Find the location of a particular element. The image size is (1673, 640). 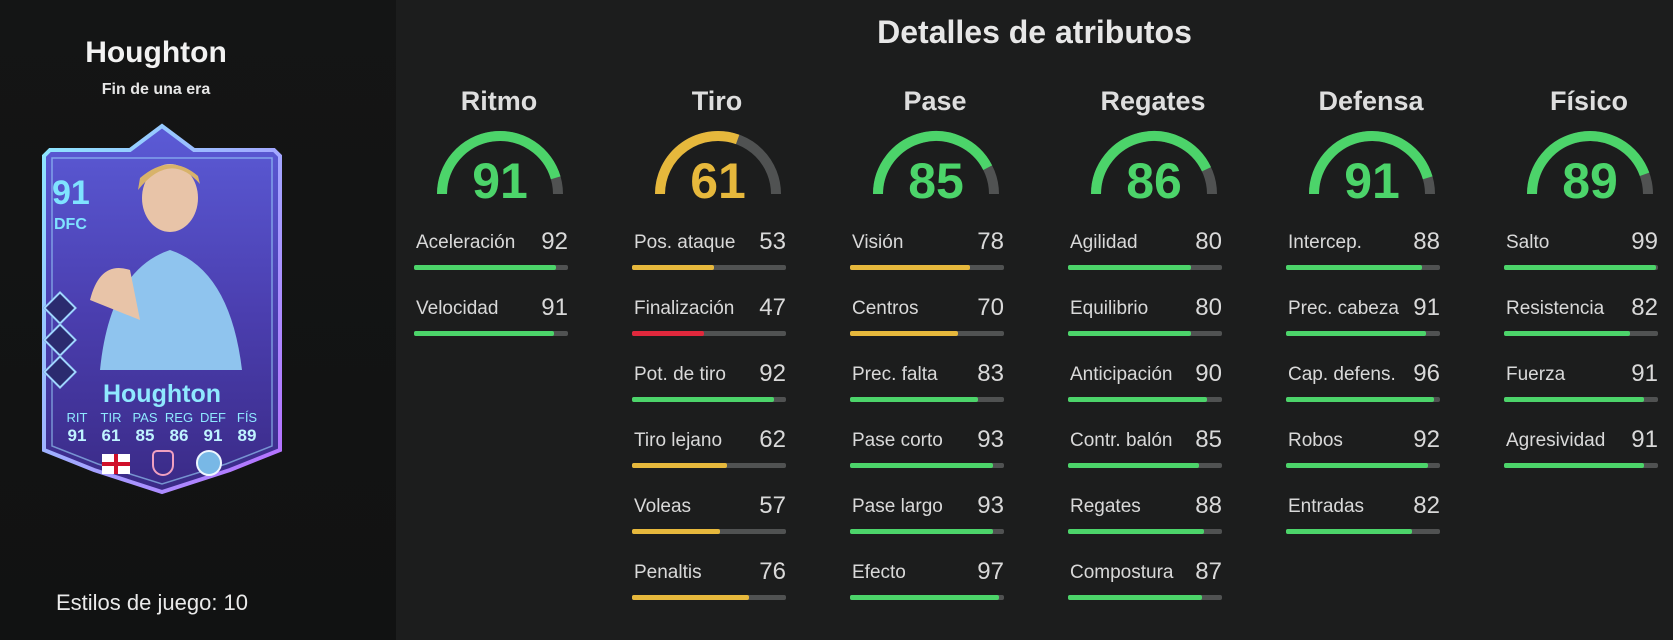

playstyles-count: Estilos de juego: 10 is located at coordinates (152, 602).